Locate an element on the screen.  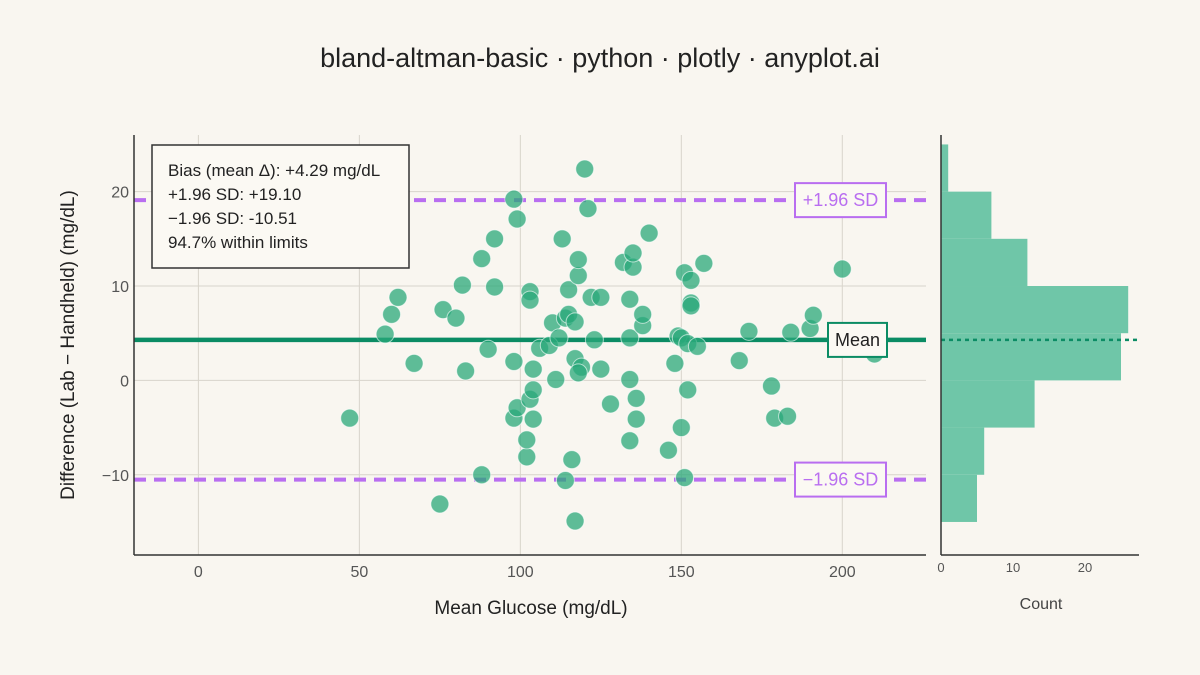
reference-labels: +1.96 SD −1.96 SD Mean is located at coordinates (841, 340).